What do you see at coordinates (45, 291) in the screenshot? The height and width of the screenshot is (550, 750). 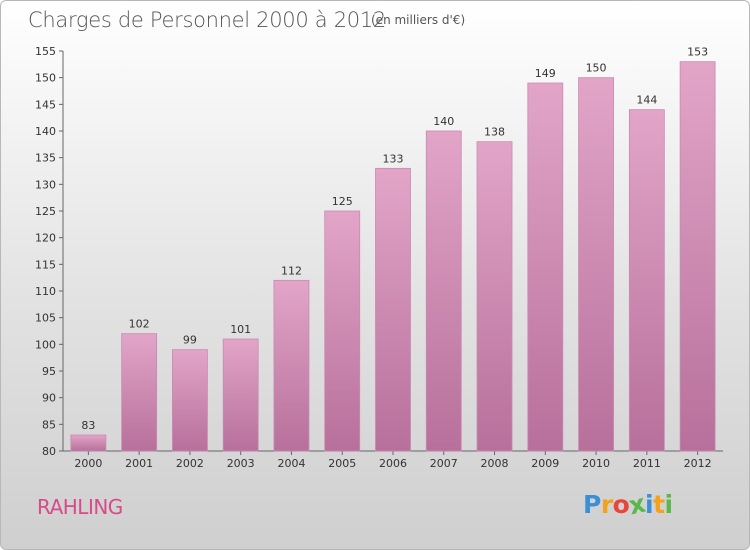 I see `y-tick-label: 110` at bounding box center [45, 291].